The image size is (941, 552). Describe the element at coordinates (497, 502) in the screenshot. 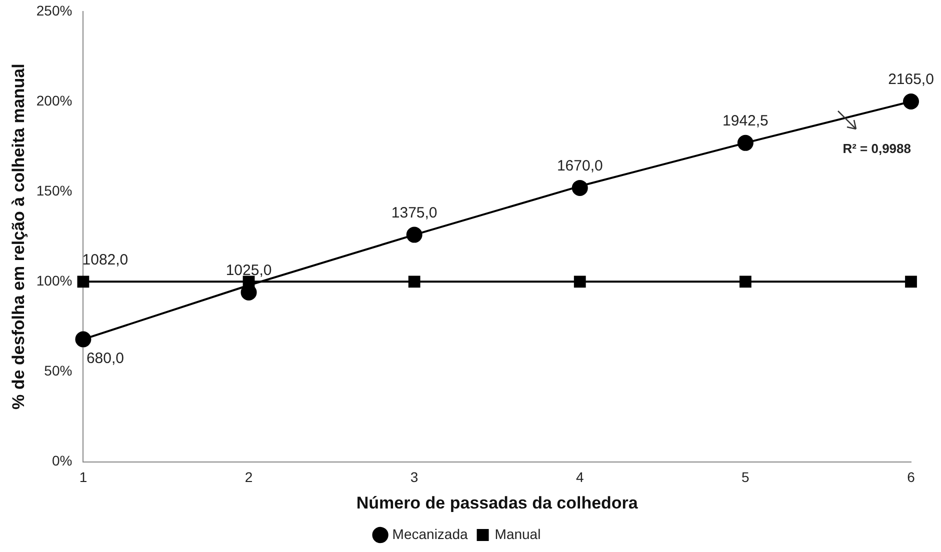

I see `x-axis-title: Número de passadas da colhedora` at that location.